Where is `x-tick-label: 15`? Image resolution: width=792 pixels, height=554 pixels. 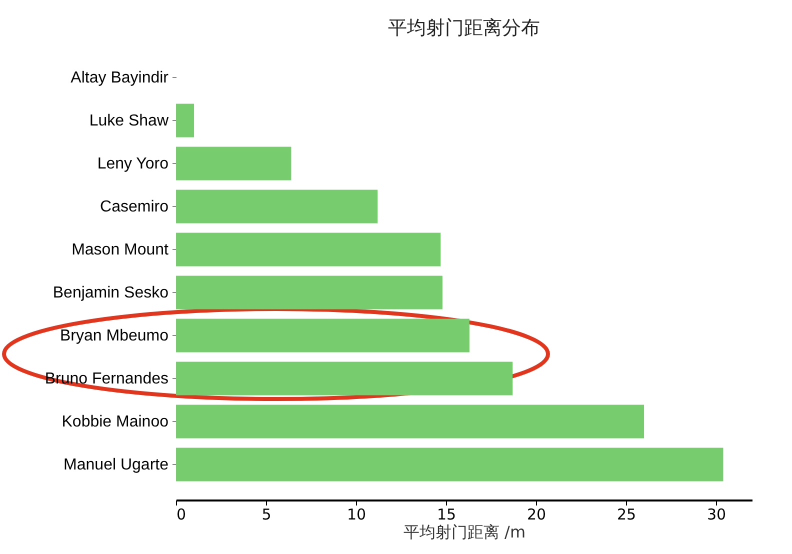
x-tick-label: 15 is located at coordinates (446, 515).